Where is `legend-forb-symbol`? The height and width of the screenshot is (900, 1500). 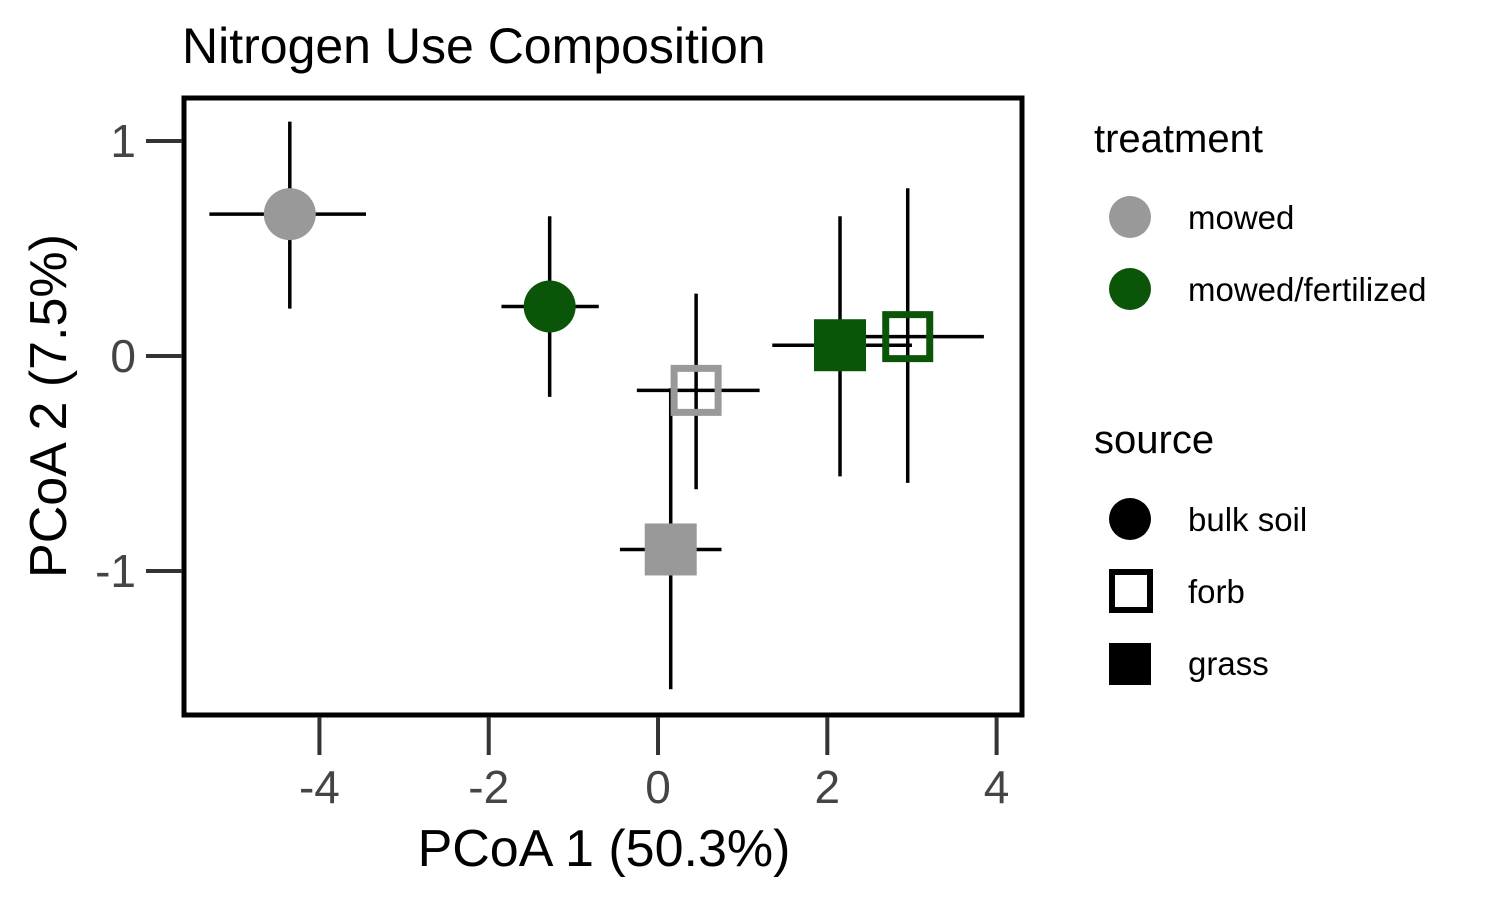 legend-forb-symbol is located at coordinates (1131, 591).